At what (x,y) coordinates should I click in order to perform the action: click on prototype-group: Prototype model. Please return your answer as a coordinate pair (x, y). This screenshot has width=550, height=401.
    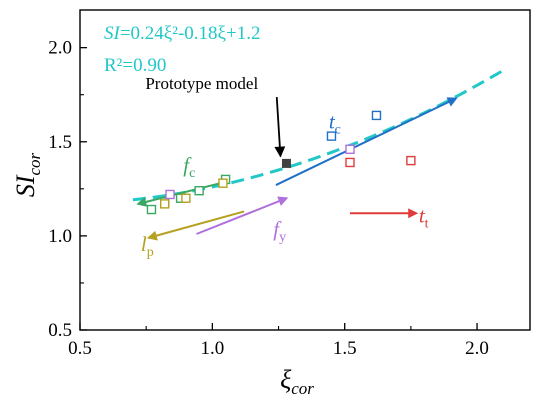
    Looking at the image, I should click on (218, 121).